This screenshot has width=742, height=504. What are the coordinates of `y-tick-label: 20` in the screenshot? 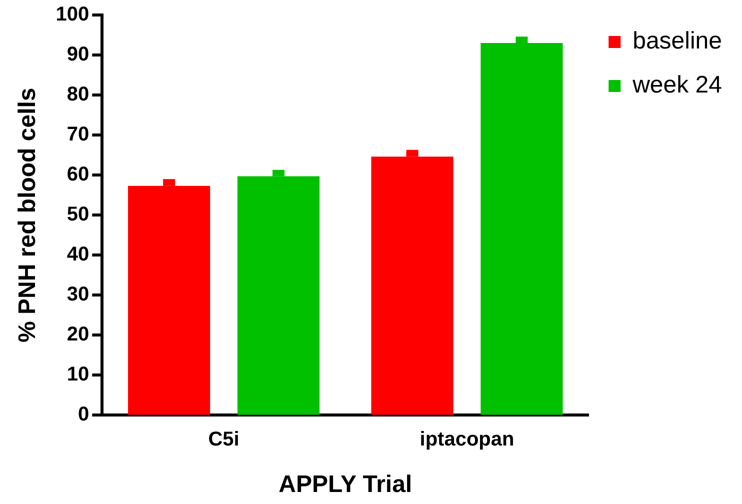 It's located at (78, 335).